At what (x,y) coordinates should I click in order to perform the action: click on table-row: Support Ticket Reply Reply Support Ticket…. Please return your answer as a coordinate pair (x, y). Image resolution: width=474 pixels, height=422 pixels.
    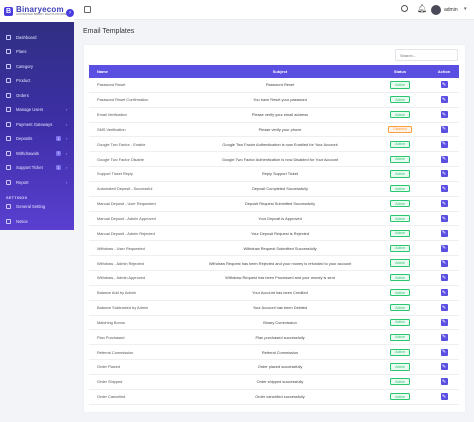
    Looking at the image, I should click on (274, 174).